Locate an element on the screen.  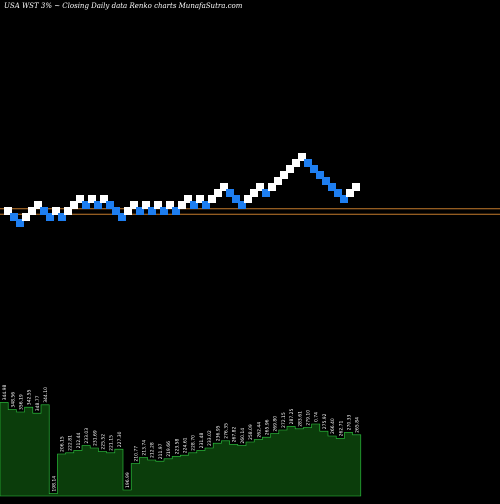
volume-label: 279.10 is located at coordinates (309, 418).